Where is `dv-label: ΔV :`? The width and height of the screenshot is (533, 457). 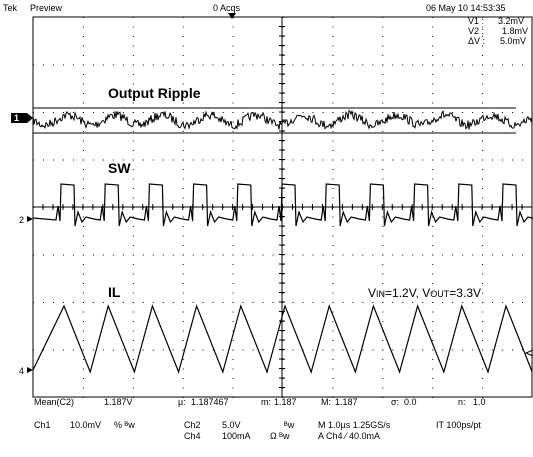 dv-label: ΔV : is located at coordinates (476, 41).